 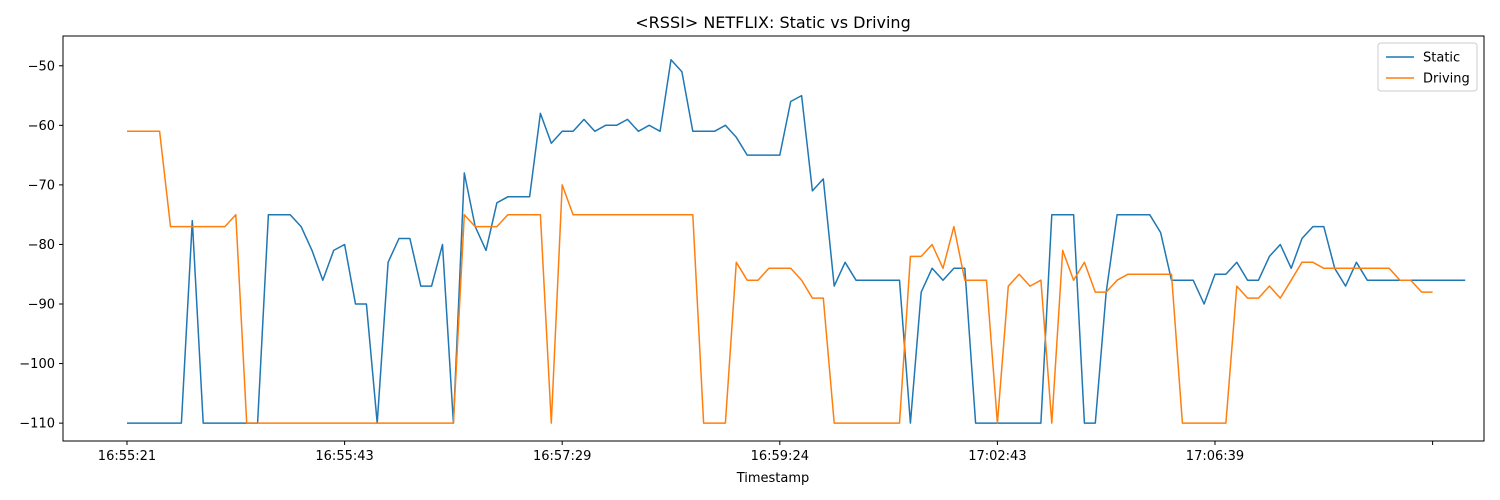 What do you see at coordinates (37, 424) in the screenshot?
I see `y-tick-label: −110` at bounding box center [37, 424].